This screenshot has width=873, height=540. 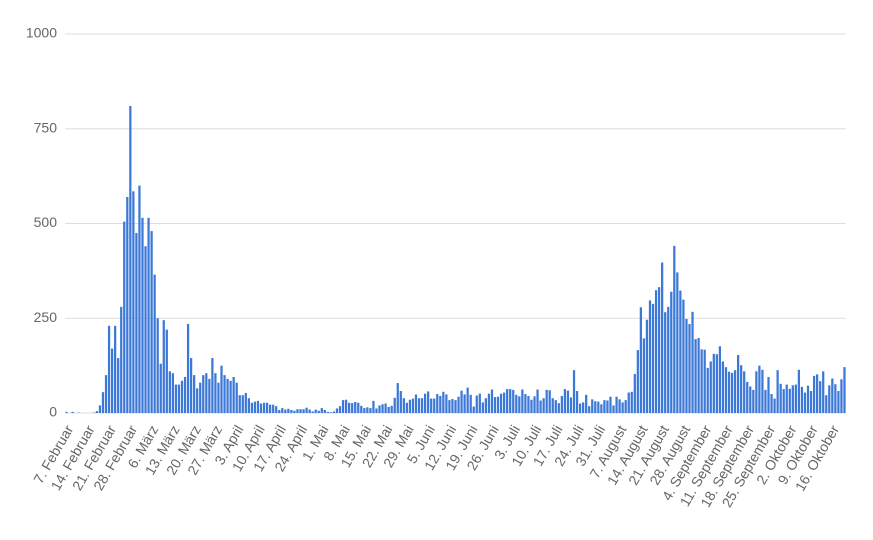 What do you see at coordinates (41, 33) in the screenshot?
I see `y-tick-label: 1000` at bounding box center [41, 33].